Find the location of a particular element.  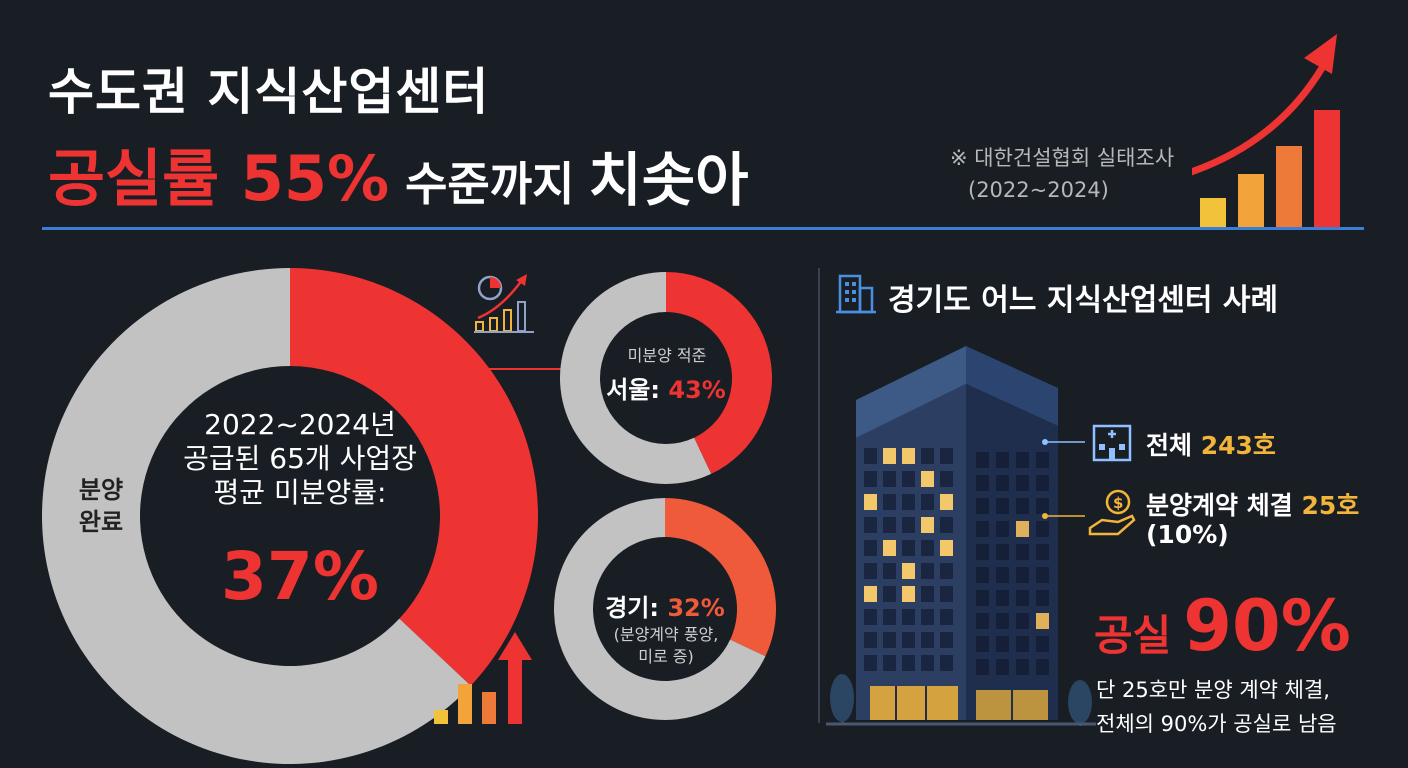

total-units-label: 전체 is located at coordinates (1169, 445).